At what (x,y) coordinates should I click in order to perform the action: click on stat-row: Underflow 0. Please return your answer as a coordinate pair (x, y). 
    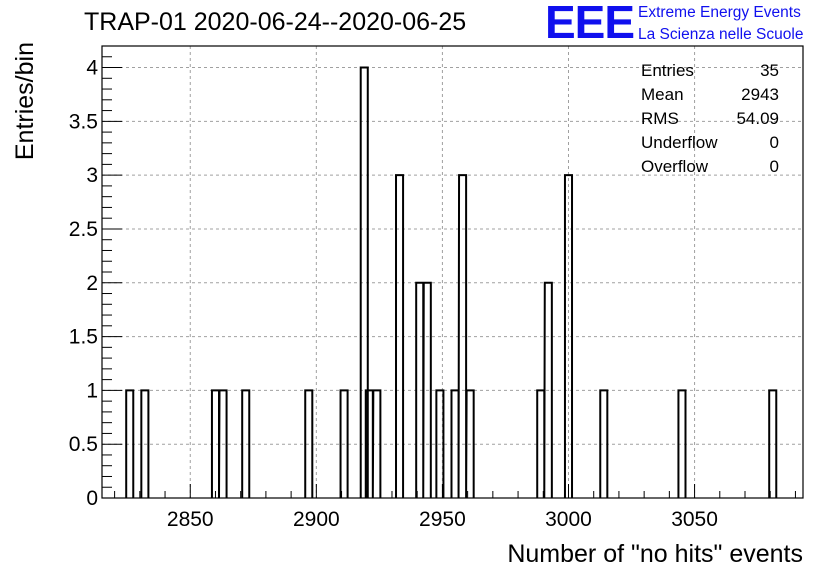
    Looking at the image, I should click on (710, 144).